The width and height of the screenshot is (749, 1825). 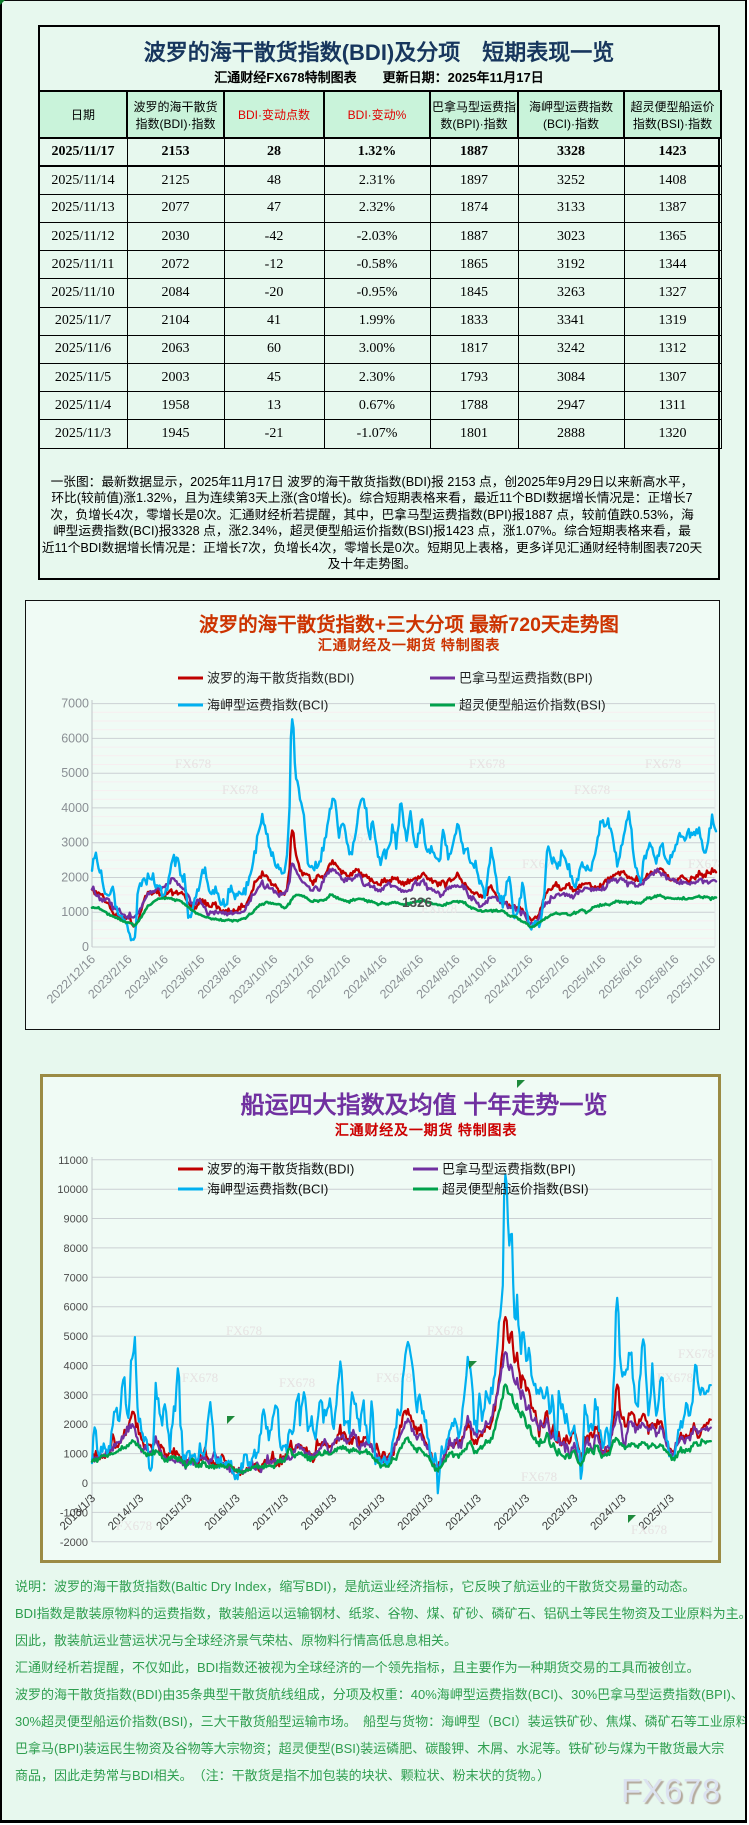 What do you see at coordinates (417, 902) in the screenshot?
I see `svg-text: 1326` at bounding box center [417, 902].